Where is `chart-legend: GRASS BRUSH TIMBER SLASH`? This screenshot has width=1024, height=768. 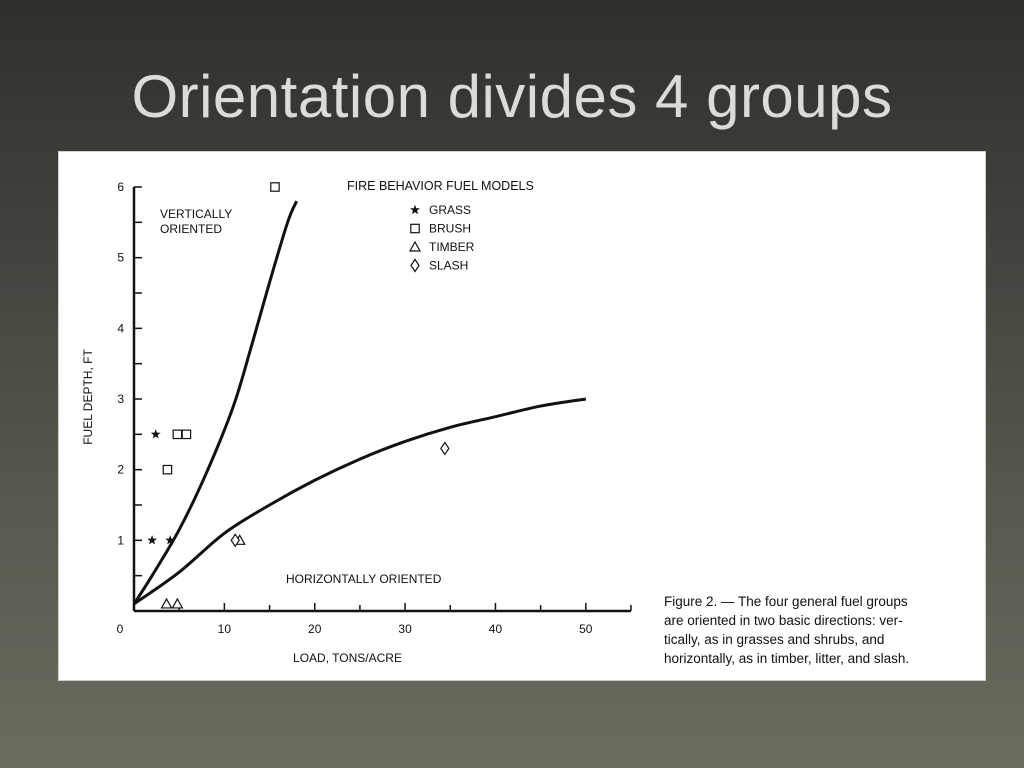
chart-legend: GRASS BRUSH TIMBER SLASH is located at coordinates (441, 238).